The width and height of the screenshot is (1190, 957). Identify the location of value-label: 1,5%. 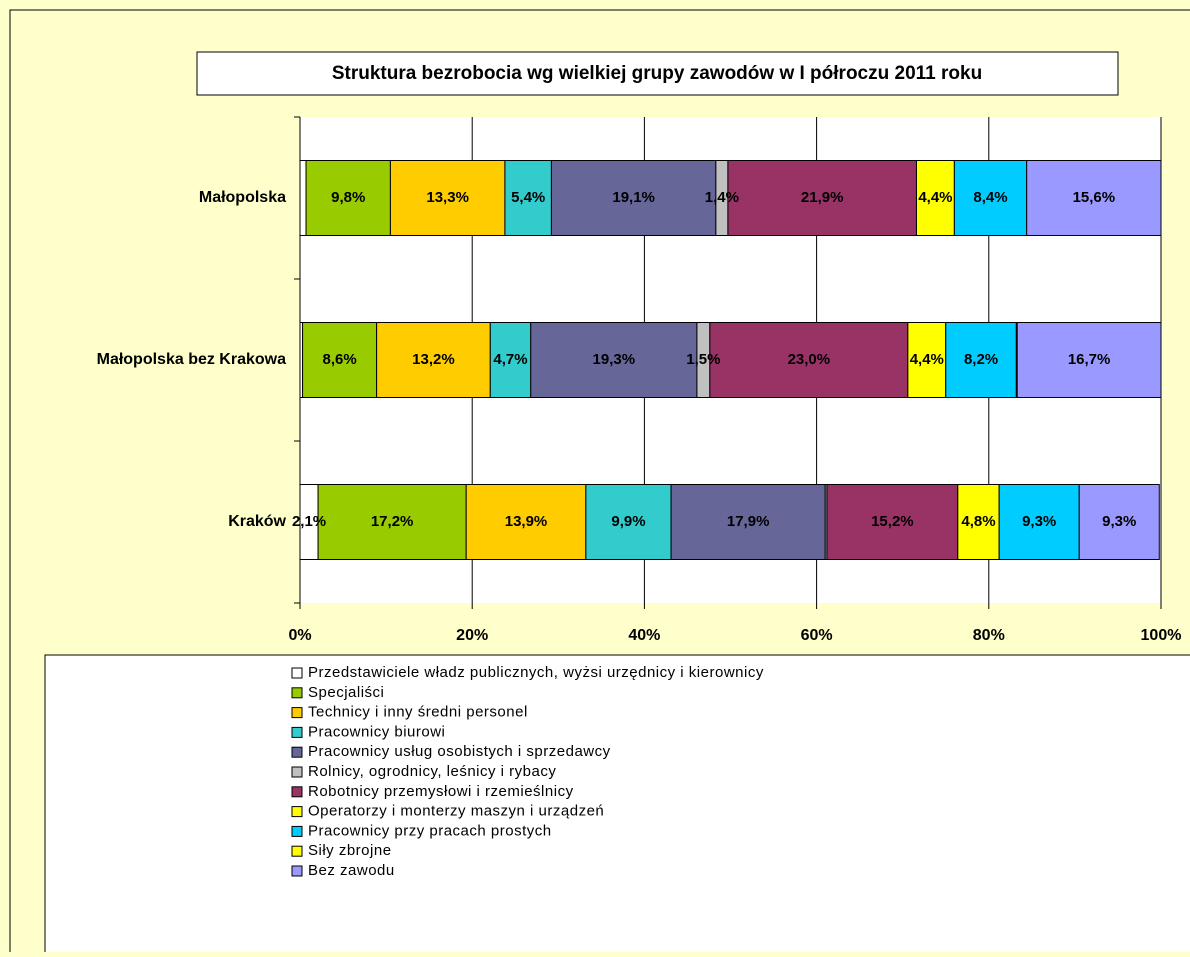
(703, 359).